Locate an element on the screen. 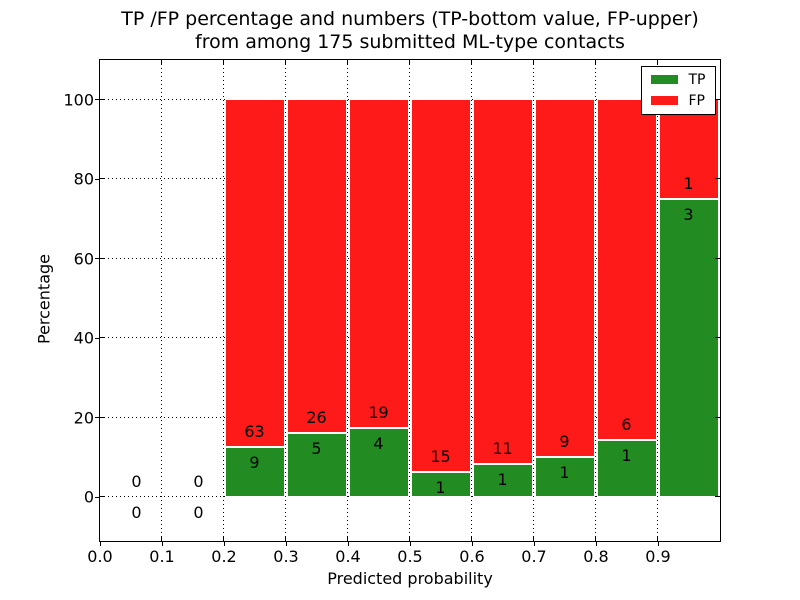 This screenshot has height=600, width=800. tp-count-label: 3 is located at coordinates (688, 214).